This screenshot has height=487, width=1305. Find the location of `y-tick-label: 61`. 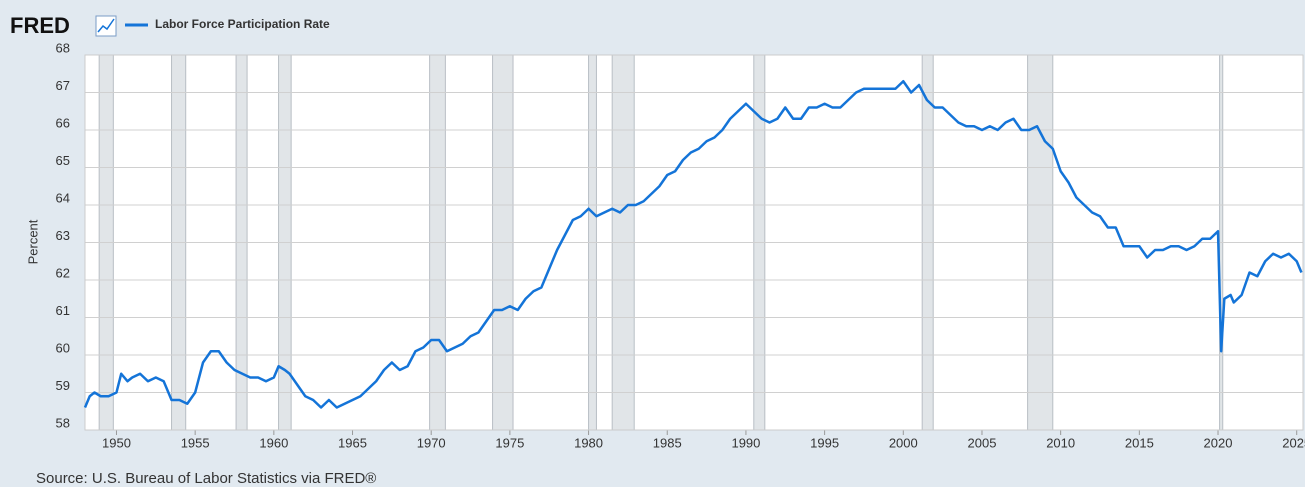

y-tick-label: 61 is located at coordinates (63, 310).